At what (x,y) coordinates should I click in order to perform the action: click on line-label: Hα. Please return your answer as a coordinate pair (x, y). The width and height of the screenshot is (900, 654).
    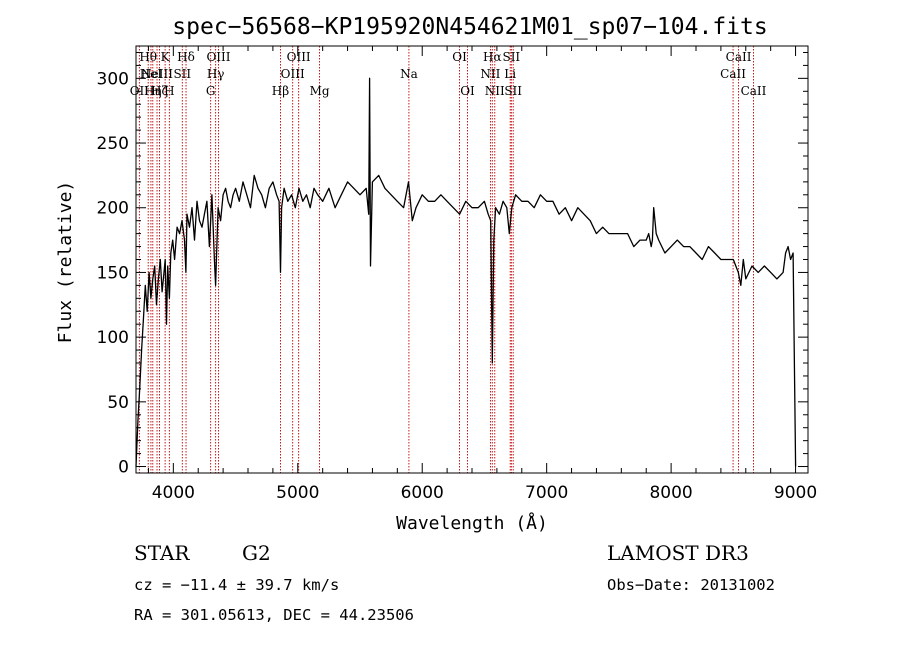
    Looking at the image, I should click on (492, 57).